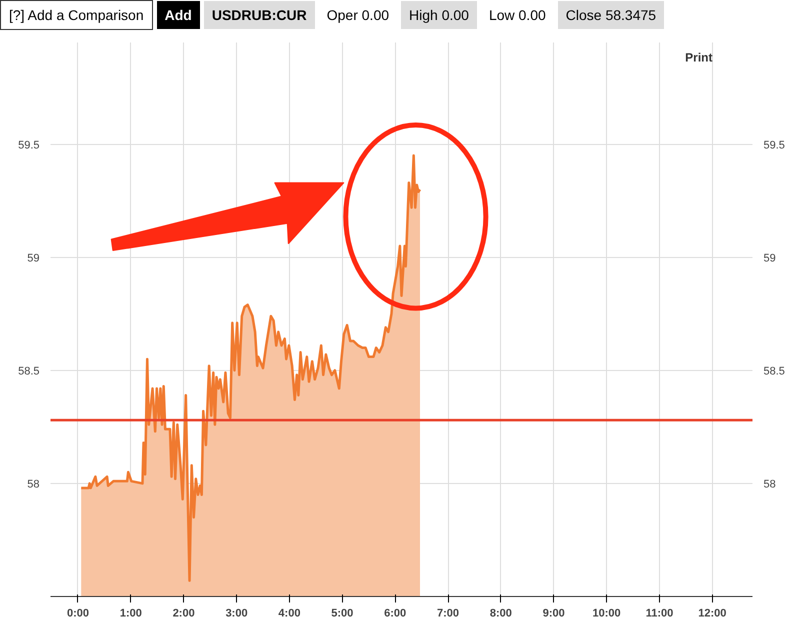 This screenshot has width=797, height=626. Describe the element at coordinates (259, 15) in the screenshot. I see `text: USDRUB:CUR` at that location.